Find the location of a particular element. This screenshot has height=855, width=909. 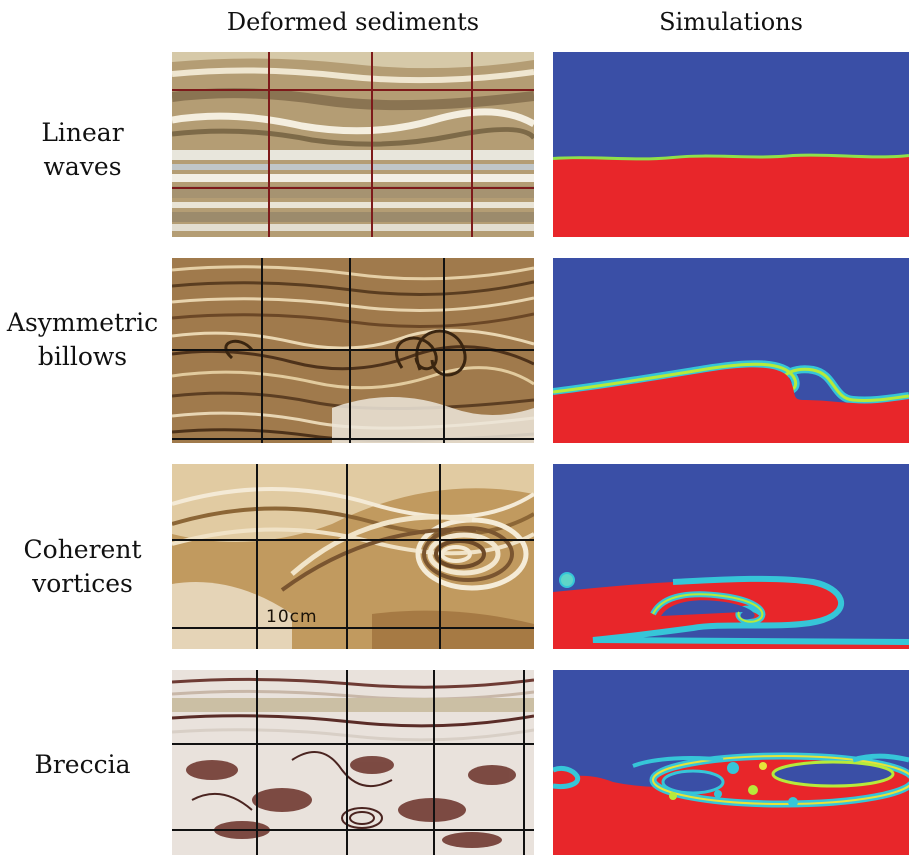

row-label-line: Breccia is located at coordinates (82, 764).